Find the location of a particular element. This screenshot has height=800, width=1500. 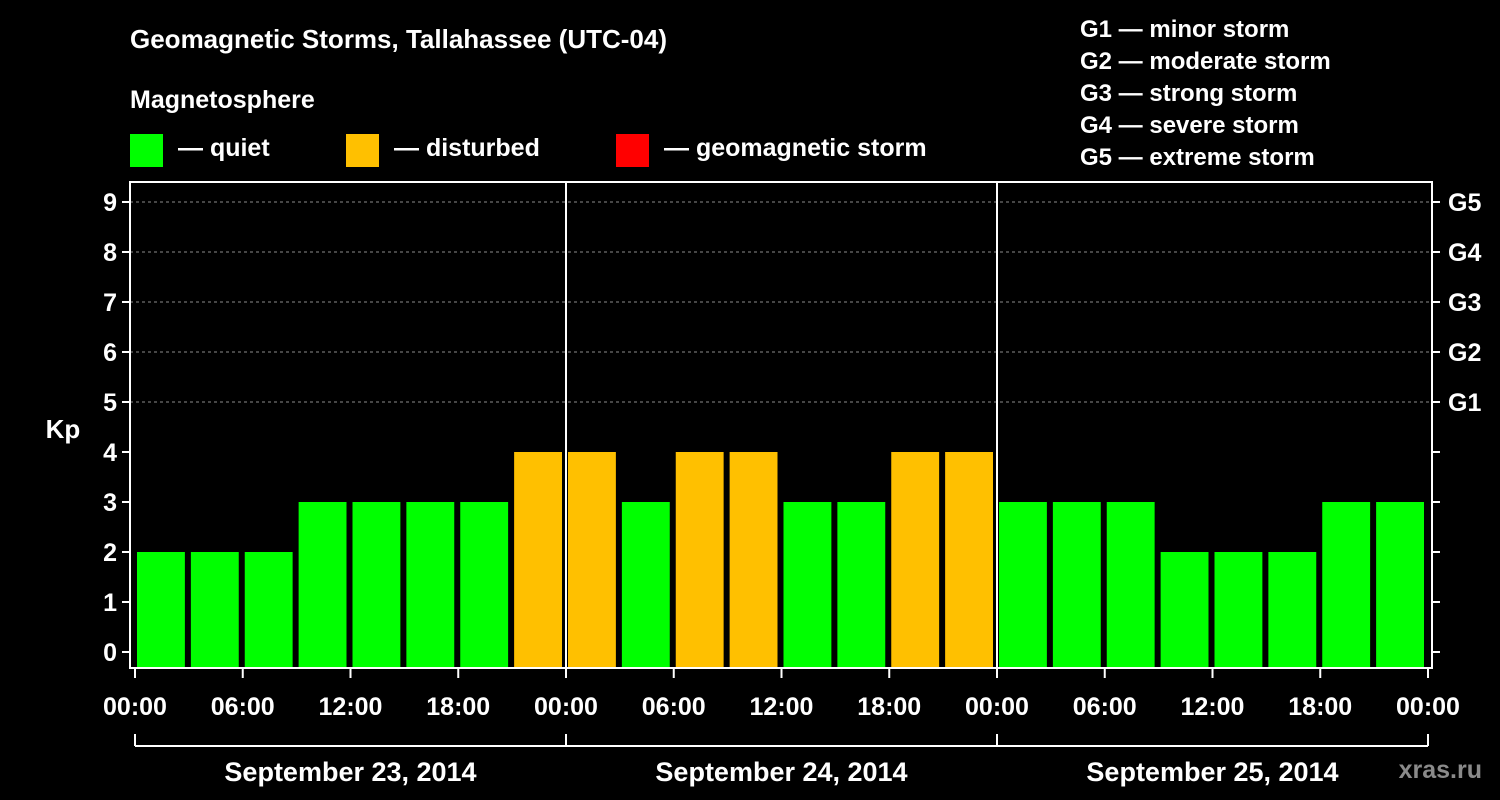

magnetosphere-title: Magnetosphere is located at coordinates (222, 100).